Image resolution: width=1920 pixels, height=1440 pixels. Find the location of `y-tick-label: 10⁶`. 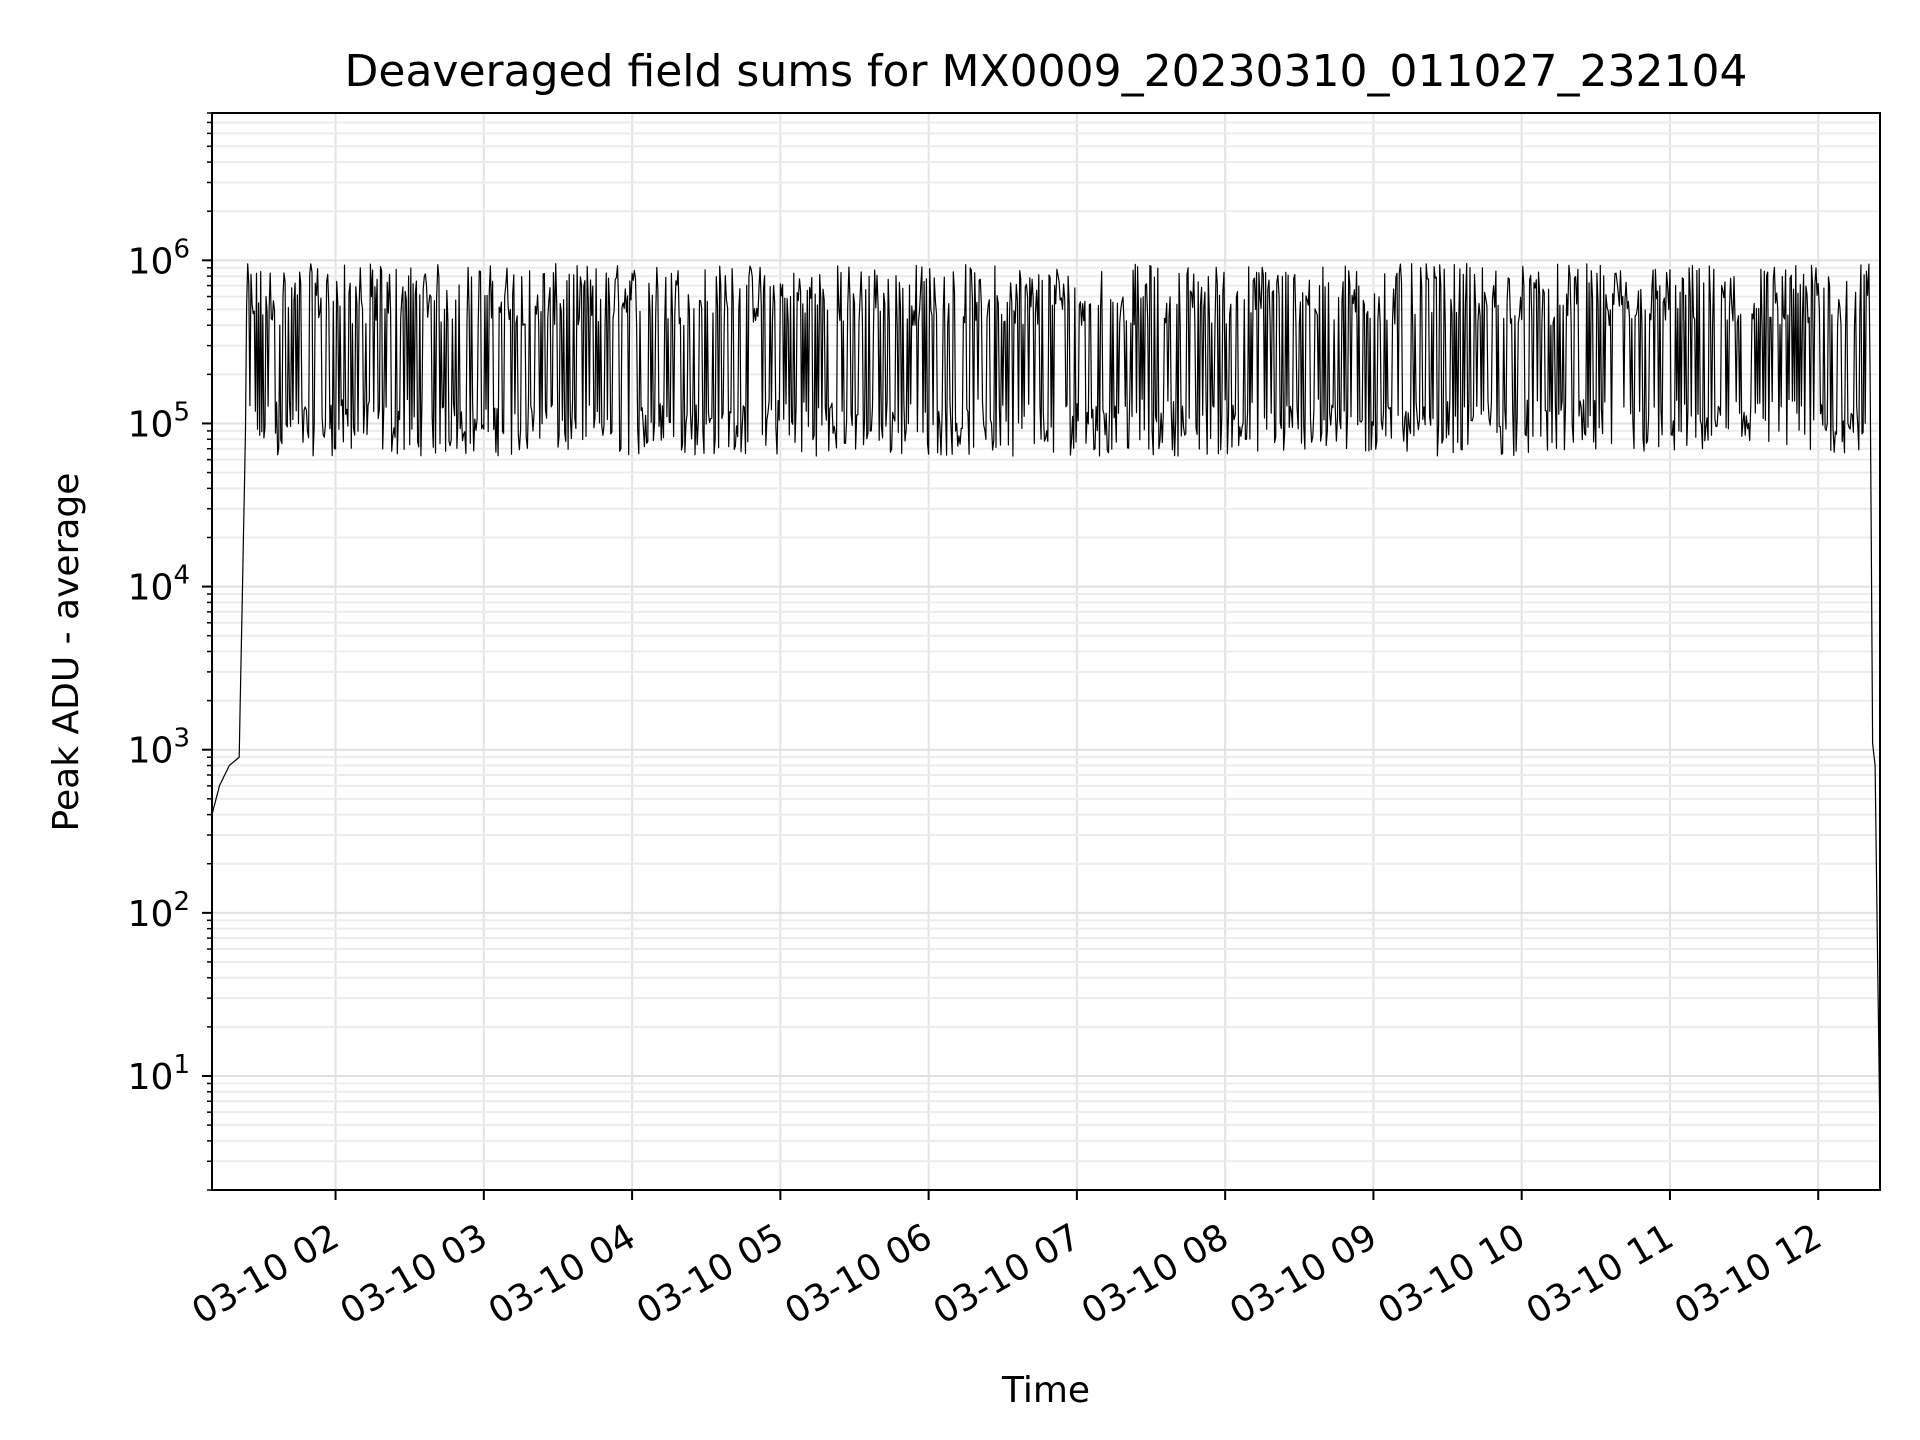

y-tick-label: 10⁶ is located at coordinates (159, 258).